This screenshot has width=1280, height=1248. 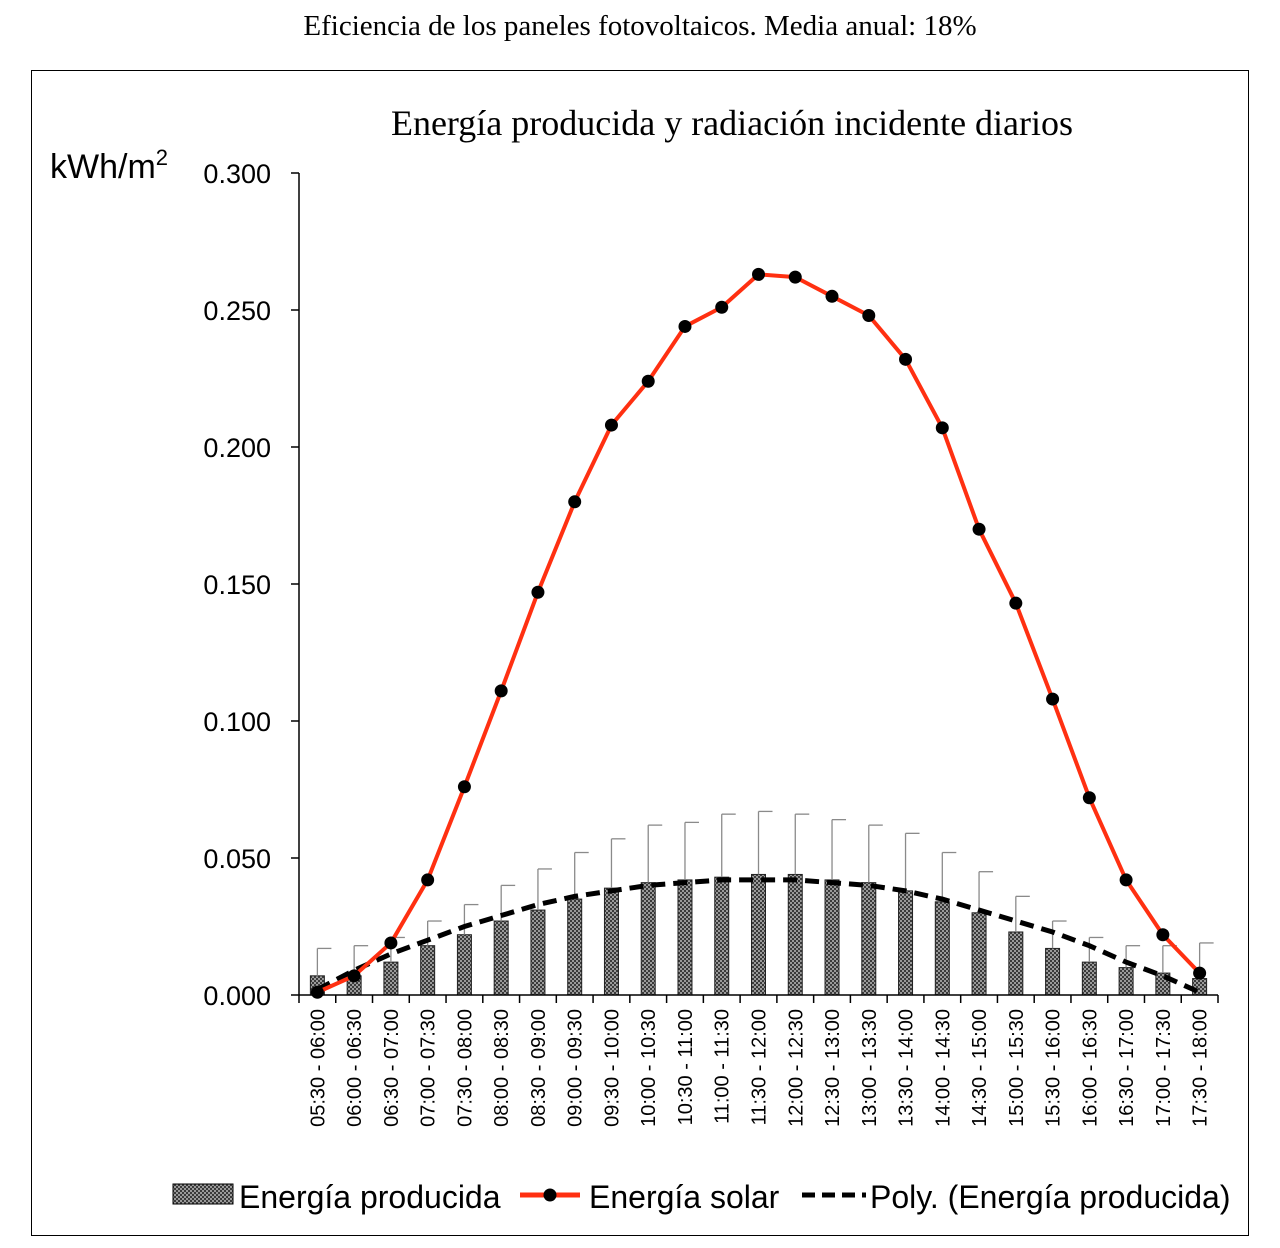 What do you see at coordinates (237, 174) in the screenshot?
I see `y-tick-label: 0.300` at bounding box center [237, 174].